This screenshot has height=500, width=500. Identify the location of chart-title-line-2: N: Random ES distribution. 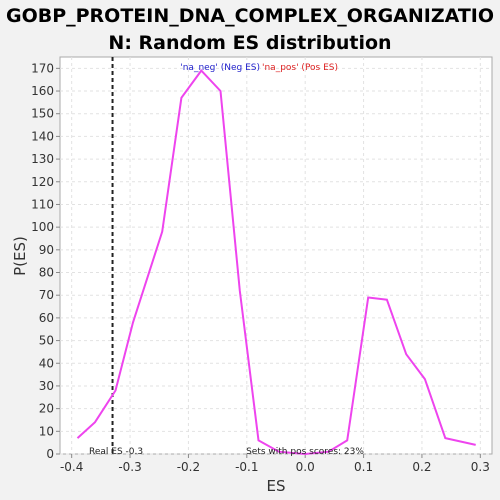
(250, 43).